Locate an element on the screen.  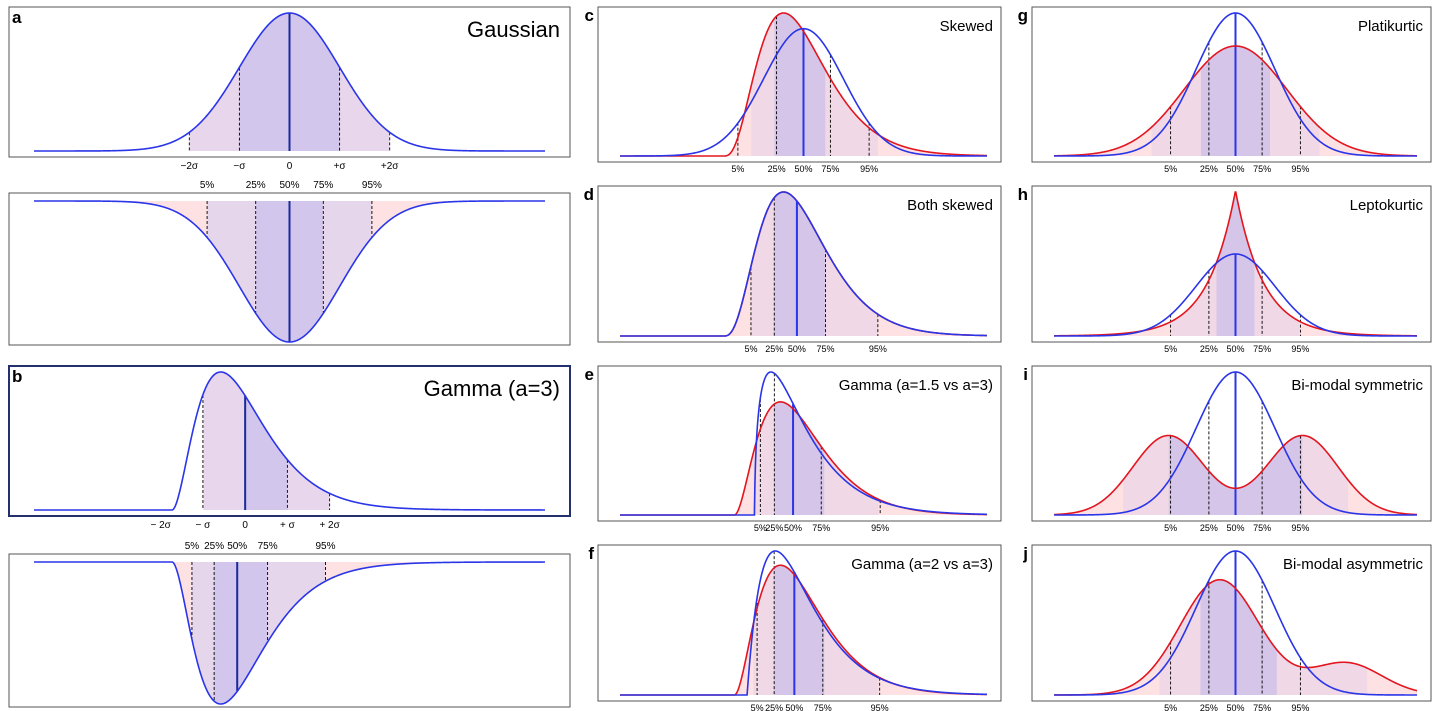
panel-title: Leptokurtic is located at coordinates (1387, 205).